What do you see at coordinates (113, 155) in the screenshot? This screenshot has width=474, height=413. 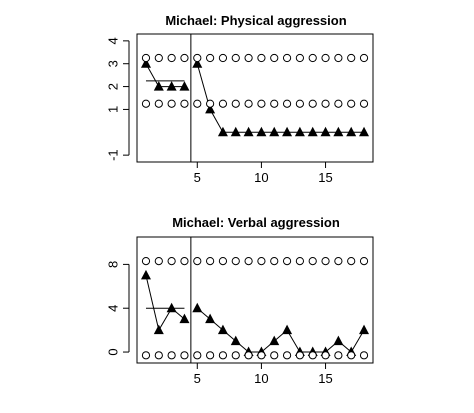 I see `y-tick-label: -1` at bounding box center [113, 155].